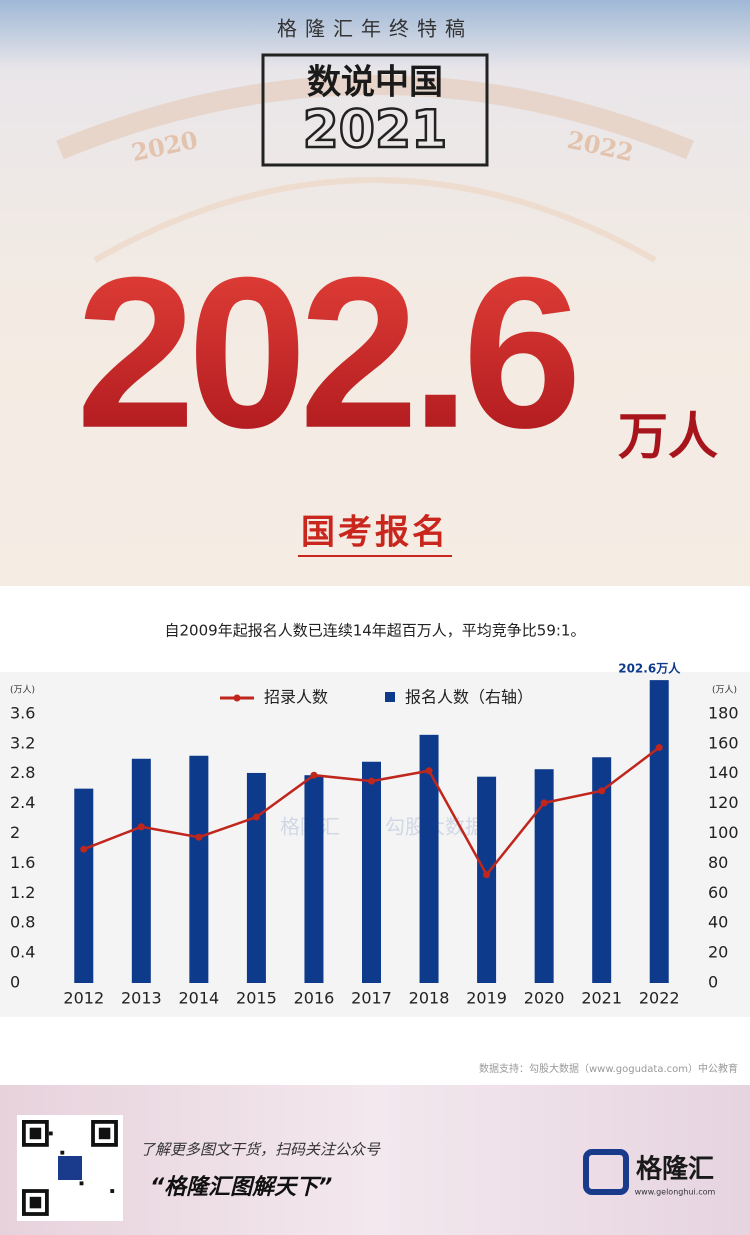  What do you see at coordinates (649, 668) in the screenshot?
I see `value-label: 202.6万人` at bounding box center [649, 668].